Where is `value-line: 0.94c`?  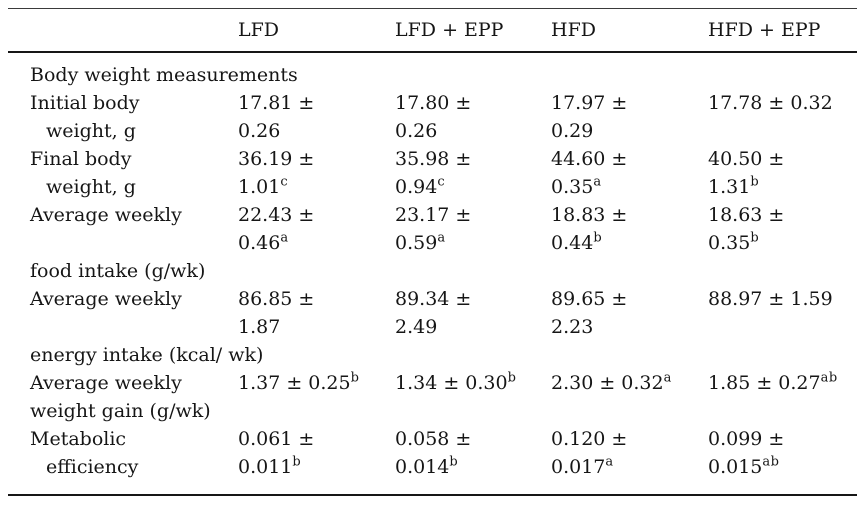
value-line: 0.94c is located at coordinates (420, 186).